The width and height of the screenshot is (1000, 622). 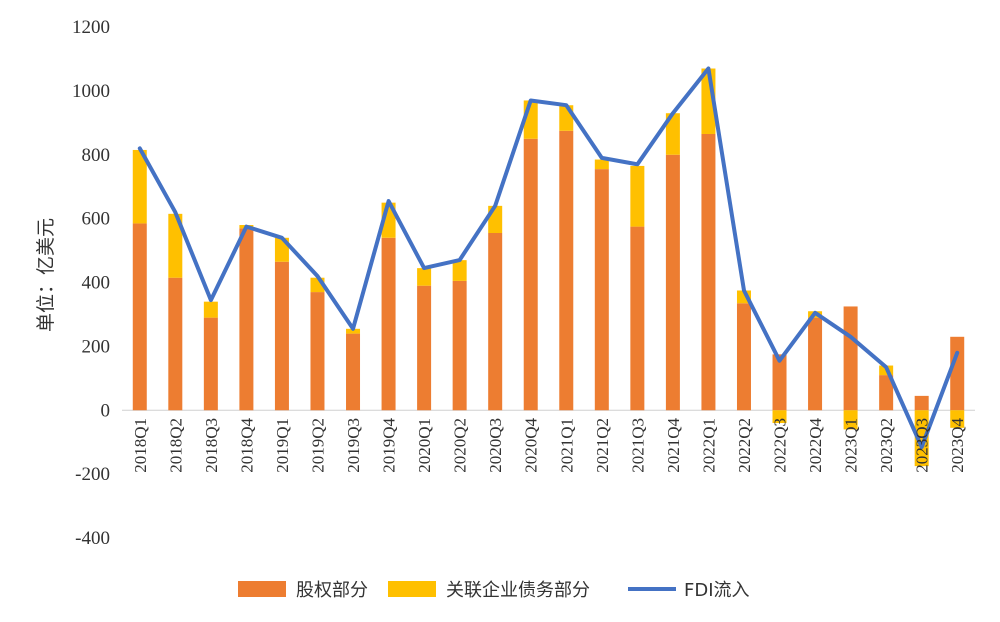 What do you see at coordinates (780, 445) in the screenshot?
I see `x-tick-label: 2022Q3` at bounding box center [780, 445].